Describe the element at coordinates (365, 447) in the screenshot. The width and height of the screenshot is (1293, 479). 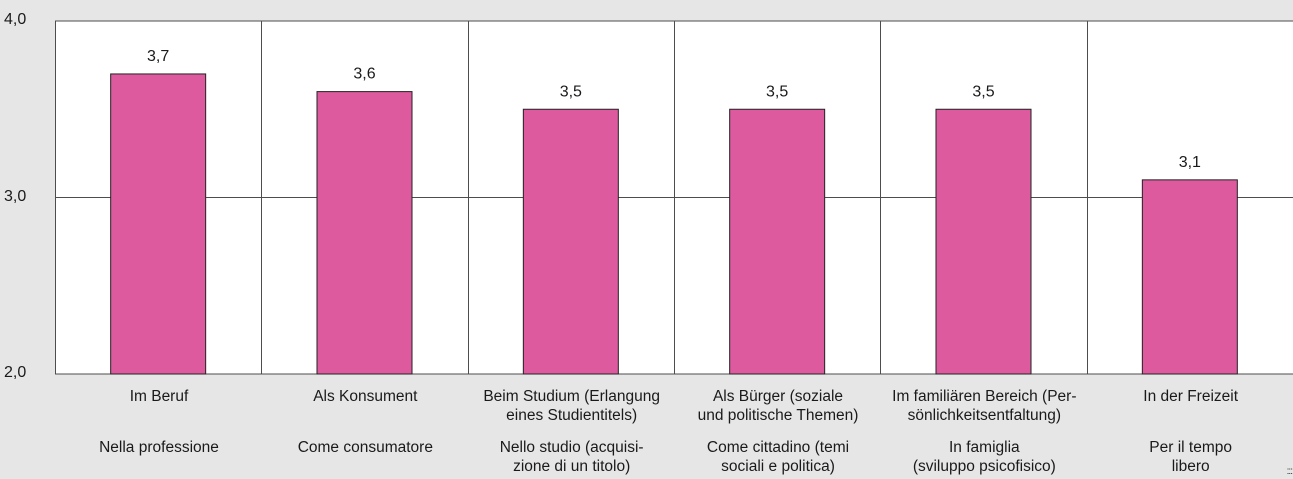
I see `category-label-it: Come consumatore` at that location.